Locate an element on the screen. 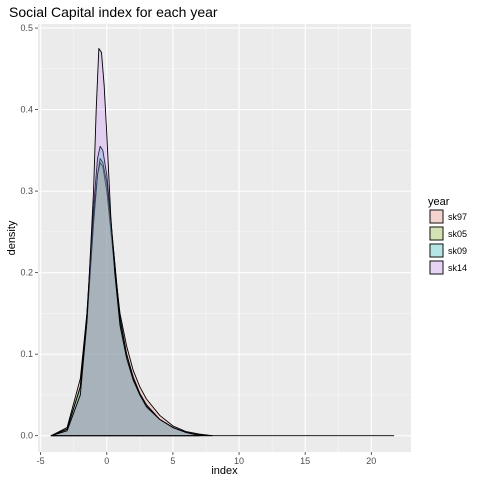  legend: year sk97 sk05 sk09 sk14 is located at coordinates (447, 235).